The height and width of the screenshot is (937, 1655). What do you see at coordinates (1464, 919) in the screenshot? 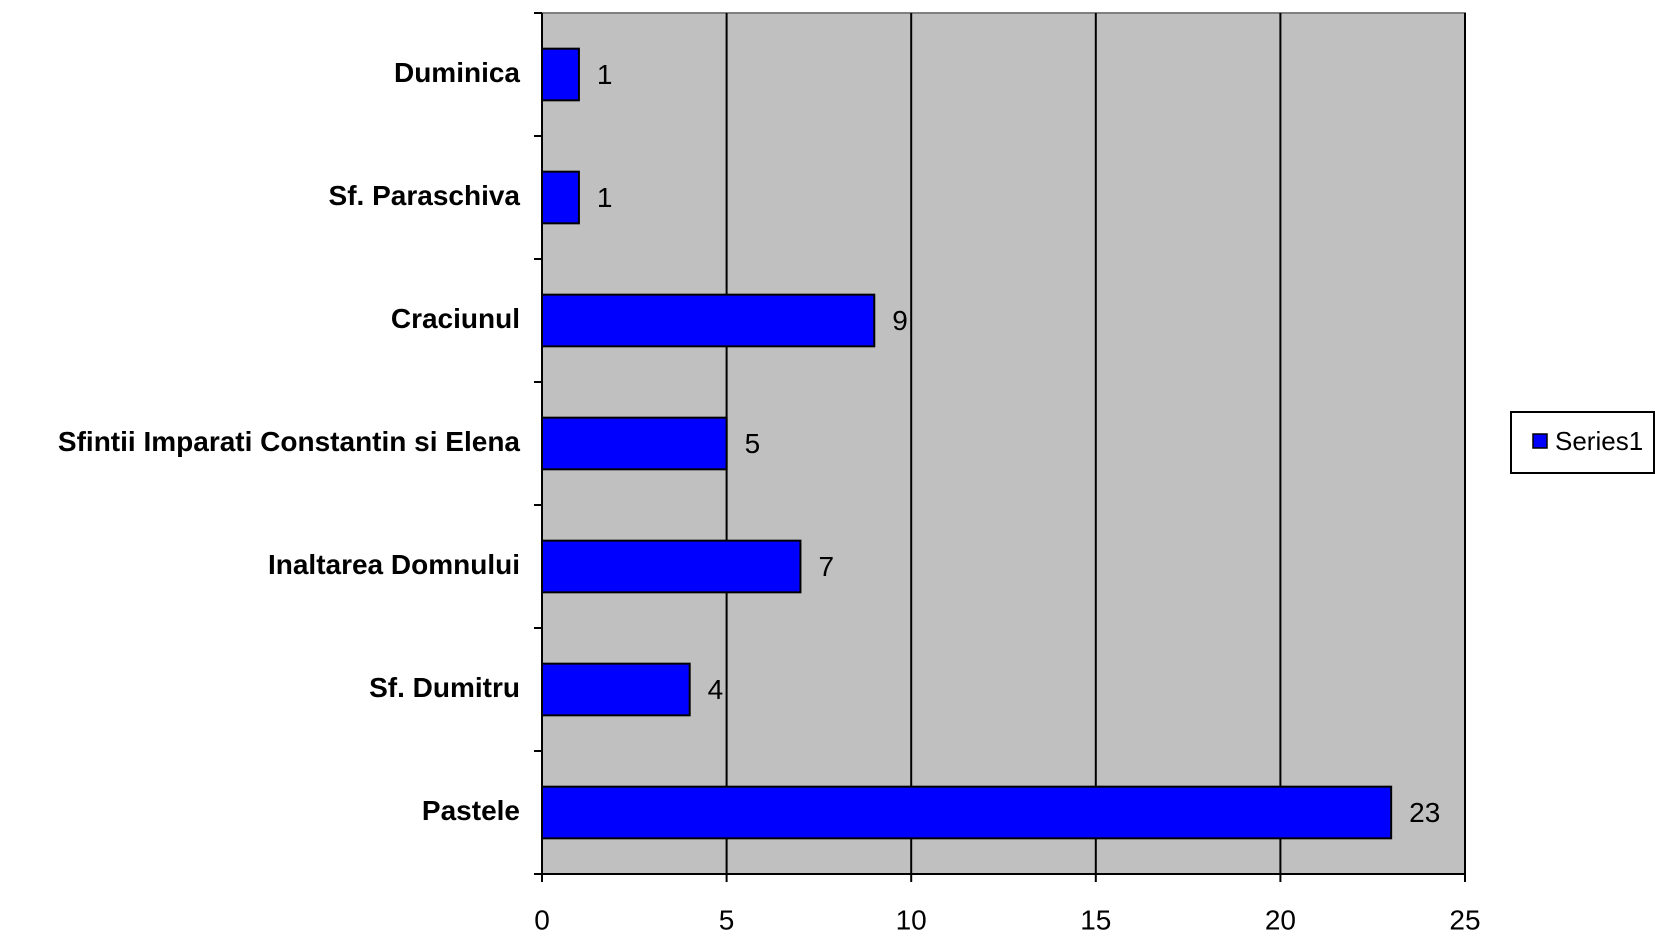
I see `x-tick-label: 25` at bounding box center [1464, 919].